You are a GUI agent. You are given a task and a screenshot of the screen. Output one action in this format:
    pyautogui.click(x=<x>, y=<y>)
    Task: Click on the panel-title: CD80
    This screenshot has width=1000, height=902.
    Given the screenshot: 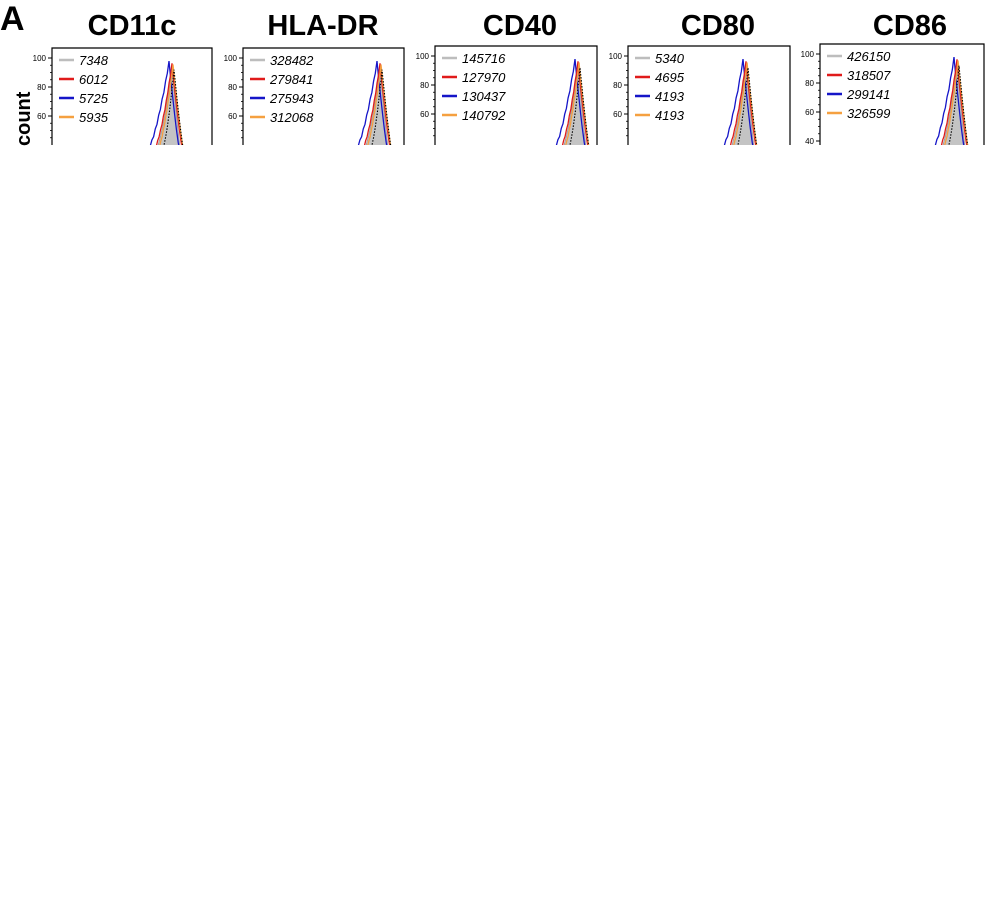 What is the action you would take?
    pyautogui.click(x=718, y=26)
    